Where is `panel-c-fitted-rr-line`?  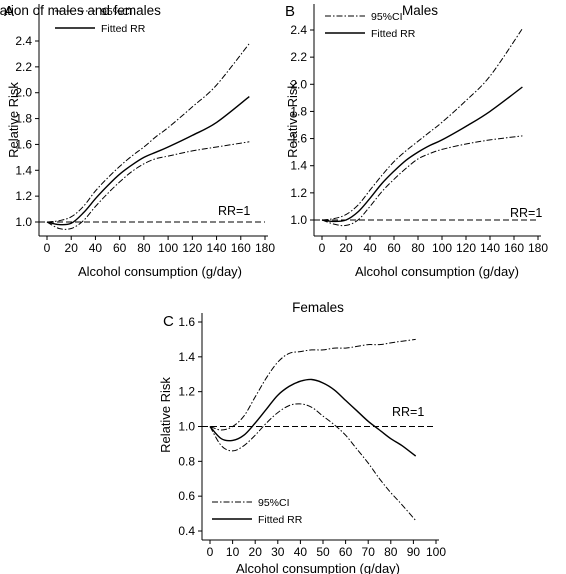 panel-c-fitted-rr-line is located at coordinates (313, 417).